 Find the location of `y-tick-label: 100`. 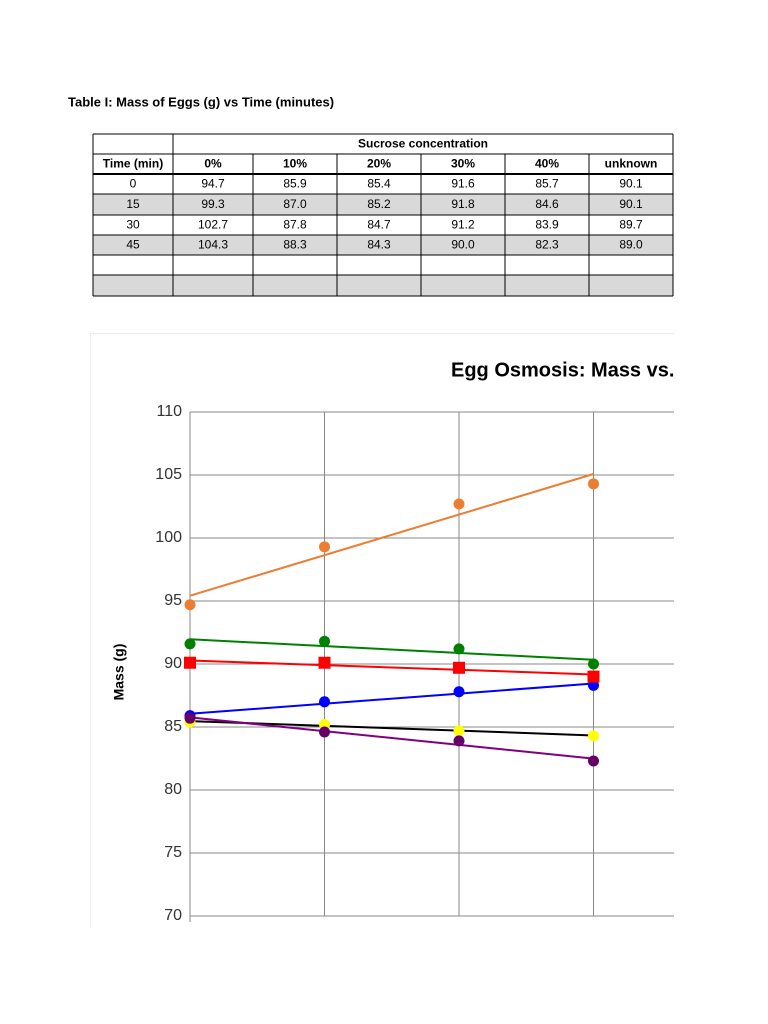

y-tick-label: 100 is located at coordinates (168, 537).